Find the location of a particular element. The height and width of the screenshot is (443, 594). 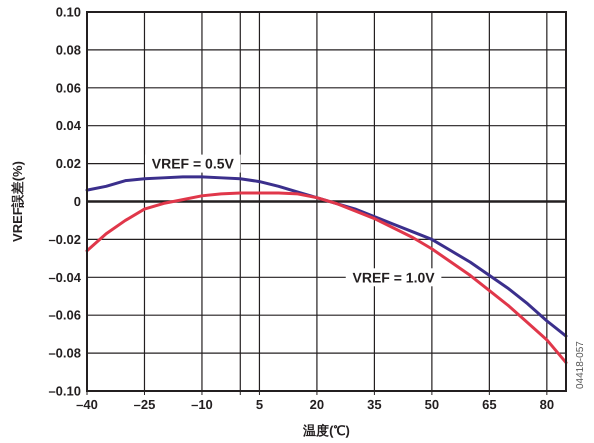

y-tick-label: 0.08 is located at coordinates (68, 50).